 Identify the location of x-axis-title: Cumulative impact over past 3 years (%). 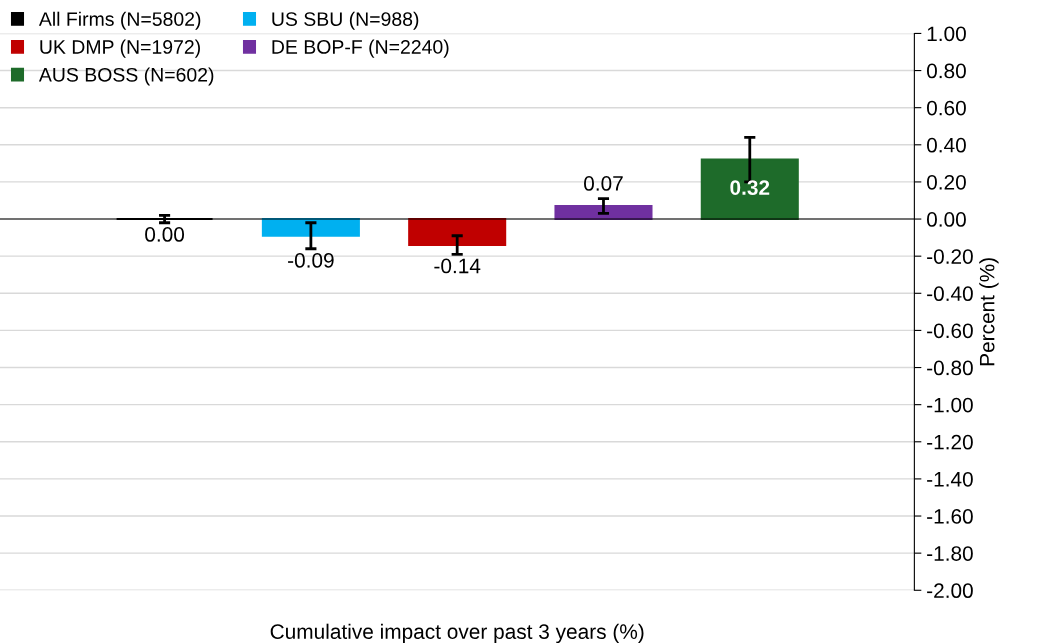
(457, 633).